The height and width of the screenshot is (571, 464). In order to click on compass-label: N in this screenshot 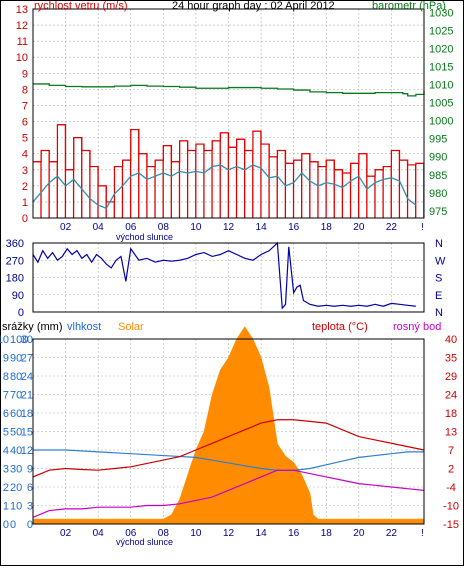, I will do `click(439, 244)`.